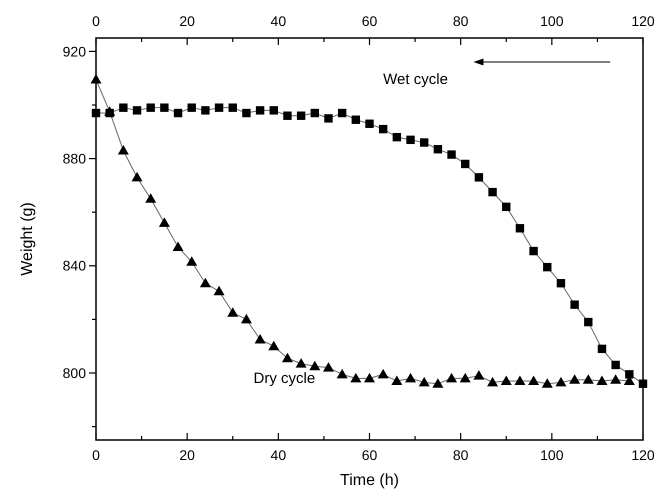 Image resolution: width=656 pixels, height=493 pixels. Describe the element at coordinates (96, 21) in the screenshot. I see `x2-tick-label: 0` at that location.